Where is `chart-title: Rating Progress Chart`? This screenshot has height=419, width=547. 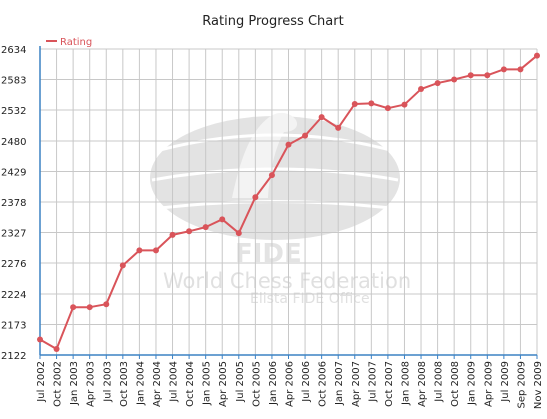
chart-title: Rating Progress Chart is located at coordinates (272, 21).